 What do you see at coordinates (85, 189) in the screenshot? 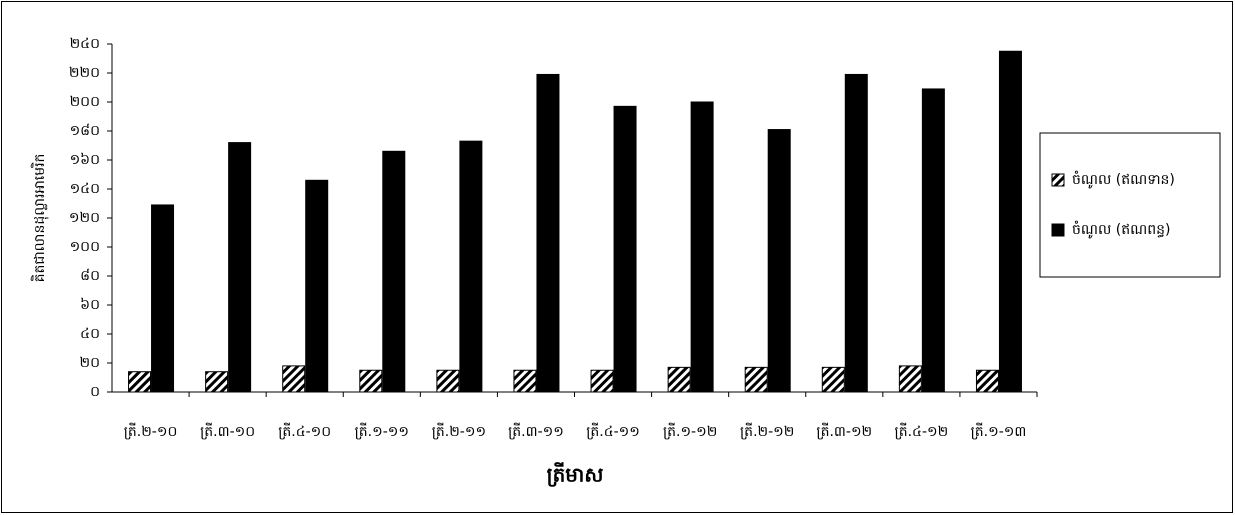
I see `y-tick-label: ១៤០` at bounding box center [85, 189].